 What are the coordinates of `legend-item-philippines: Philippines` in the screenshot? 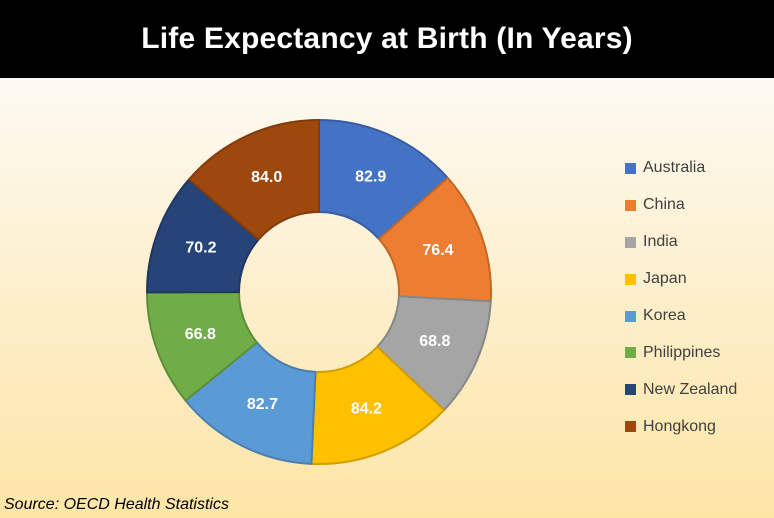 It's located at (681, 352).